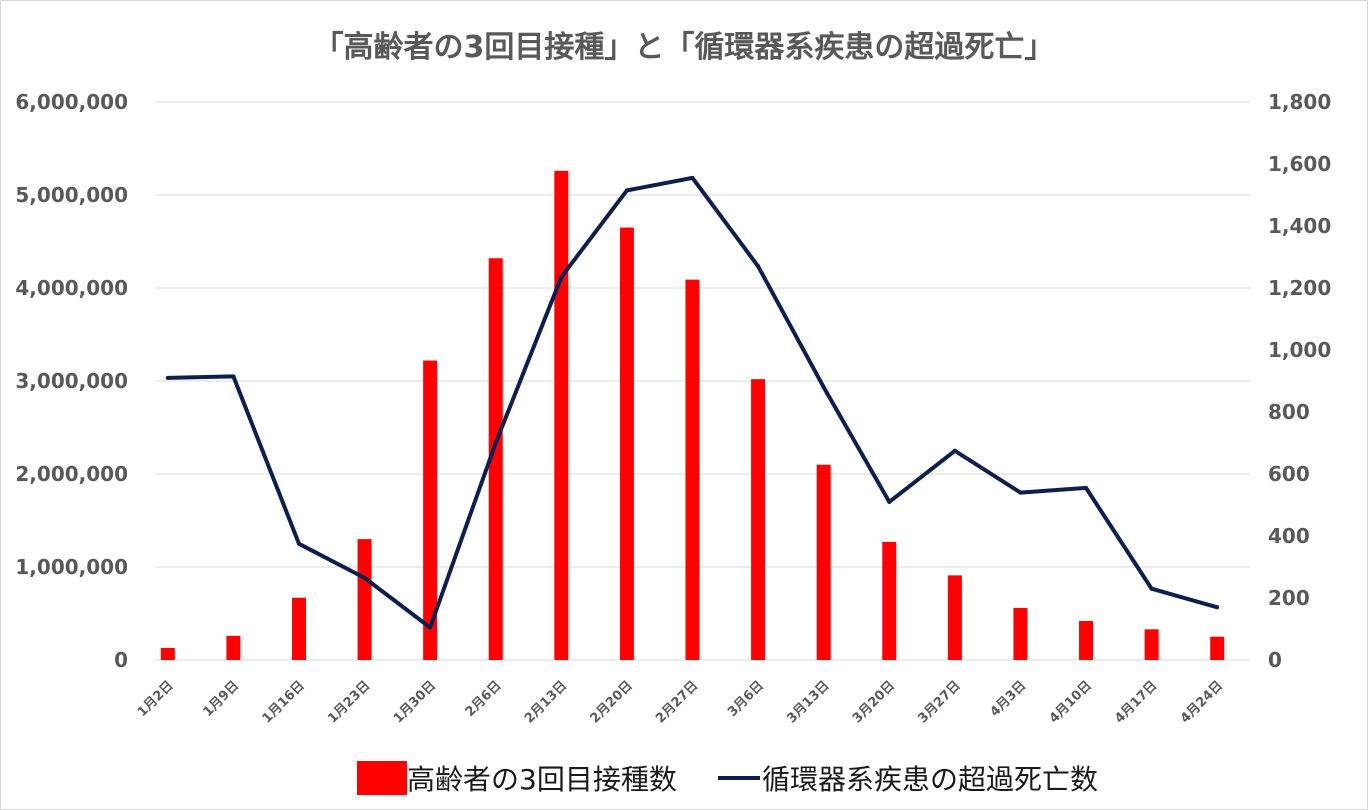  Describe the element at coordinates (1299, 381) in the screenshot. I see `right-axis-ticks: 0 200 400 600 800 1,000 1,200 1,400 1,600 1,800` at that location.